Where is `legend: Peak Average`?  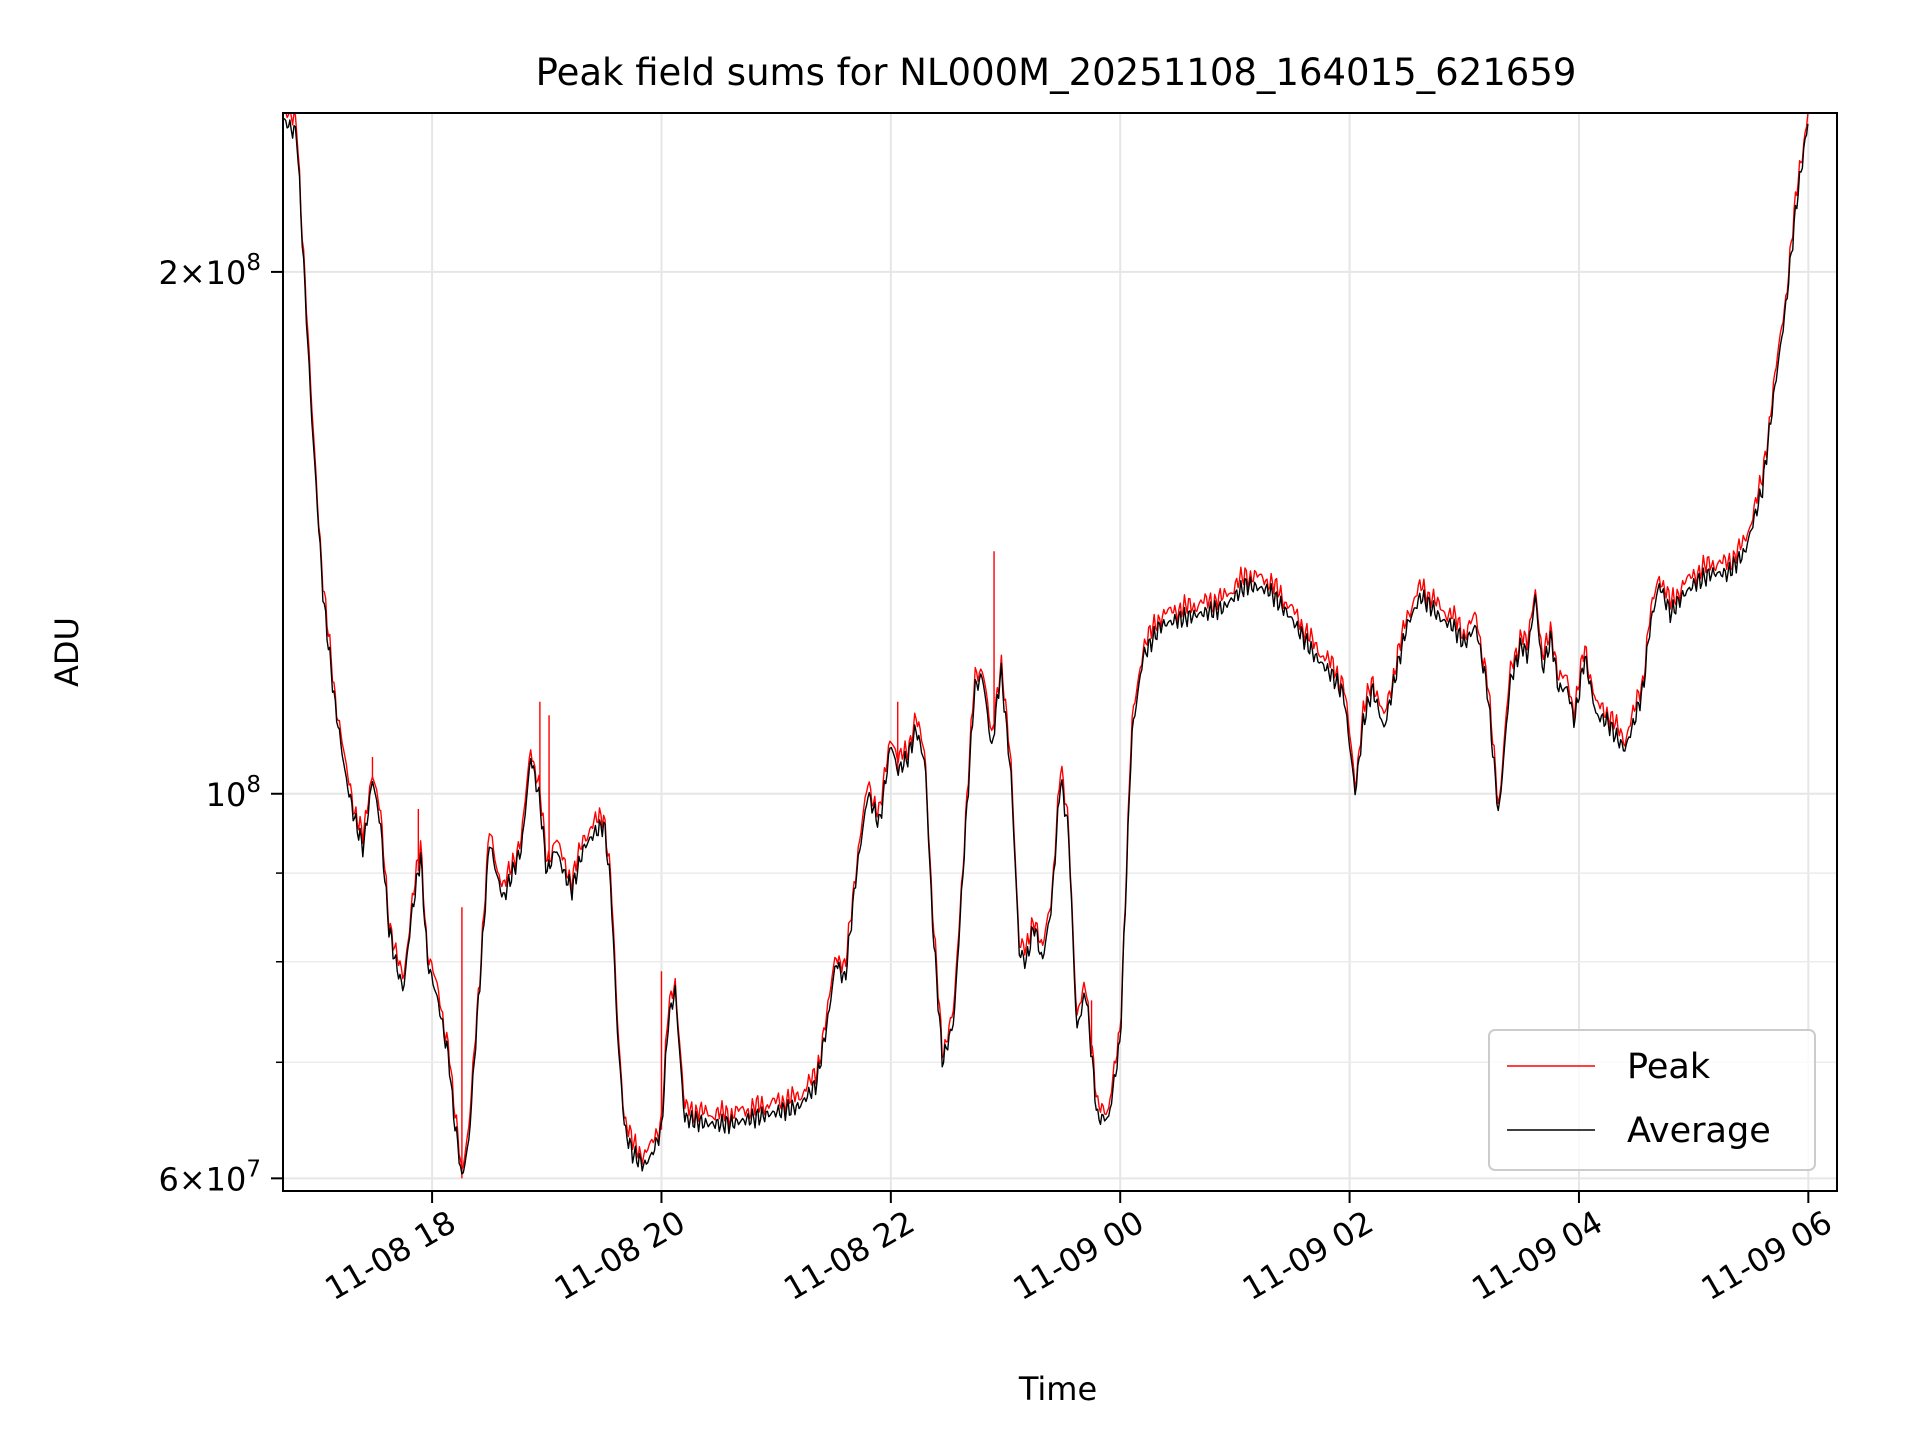 legend: Peak Average is located at coordinates (1652, 1100).